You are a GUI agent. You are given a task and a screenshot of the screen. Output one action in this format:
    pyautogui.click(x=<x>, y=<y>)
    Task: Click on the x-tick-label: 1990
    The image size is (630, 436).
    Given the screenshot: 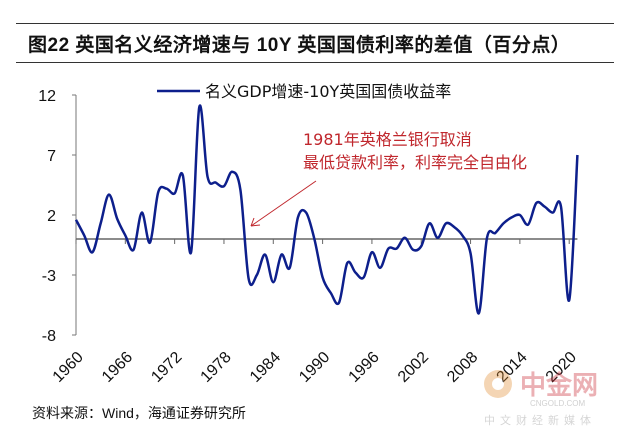 What is the action you would take?
    pyautogui.click(x=314, y=367)
    